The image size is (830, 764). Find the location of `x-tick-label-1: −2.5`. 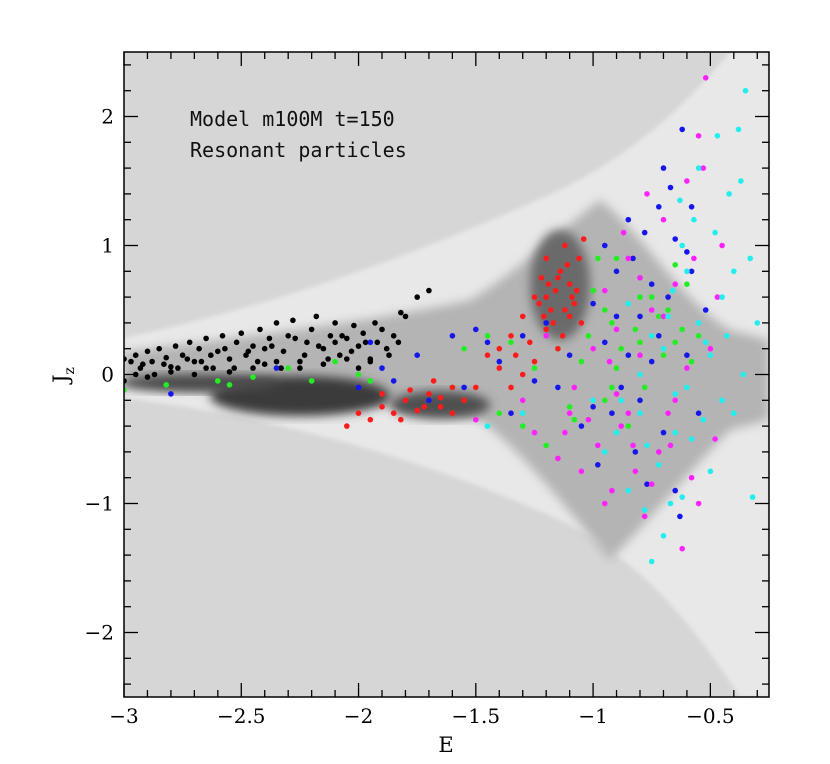

x-tick-label-1: −2.5 is located at coordinates (241, 716).